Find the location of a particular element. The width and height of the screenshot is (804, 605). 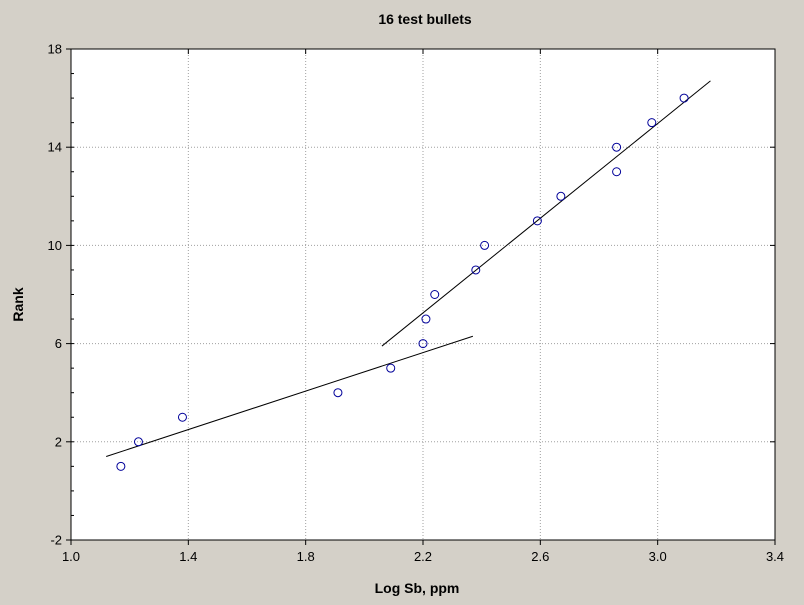

y-tick-label: -2 is located at coordinates (56, 540).